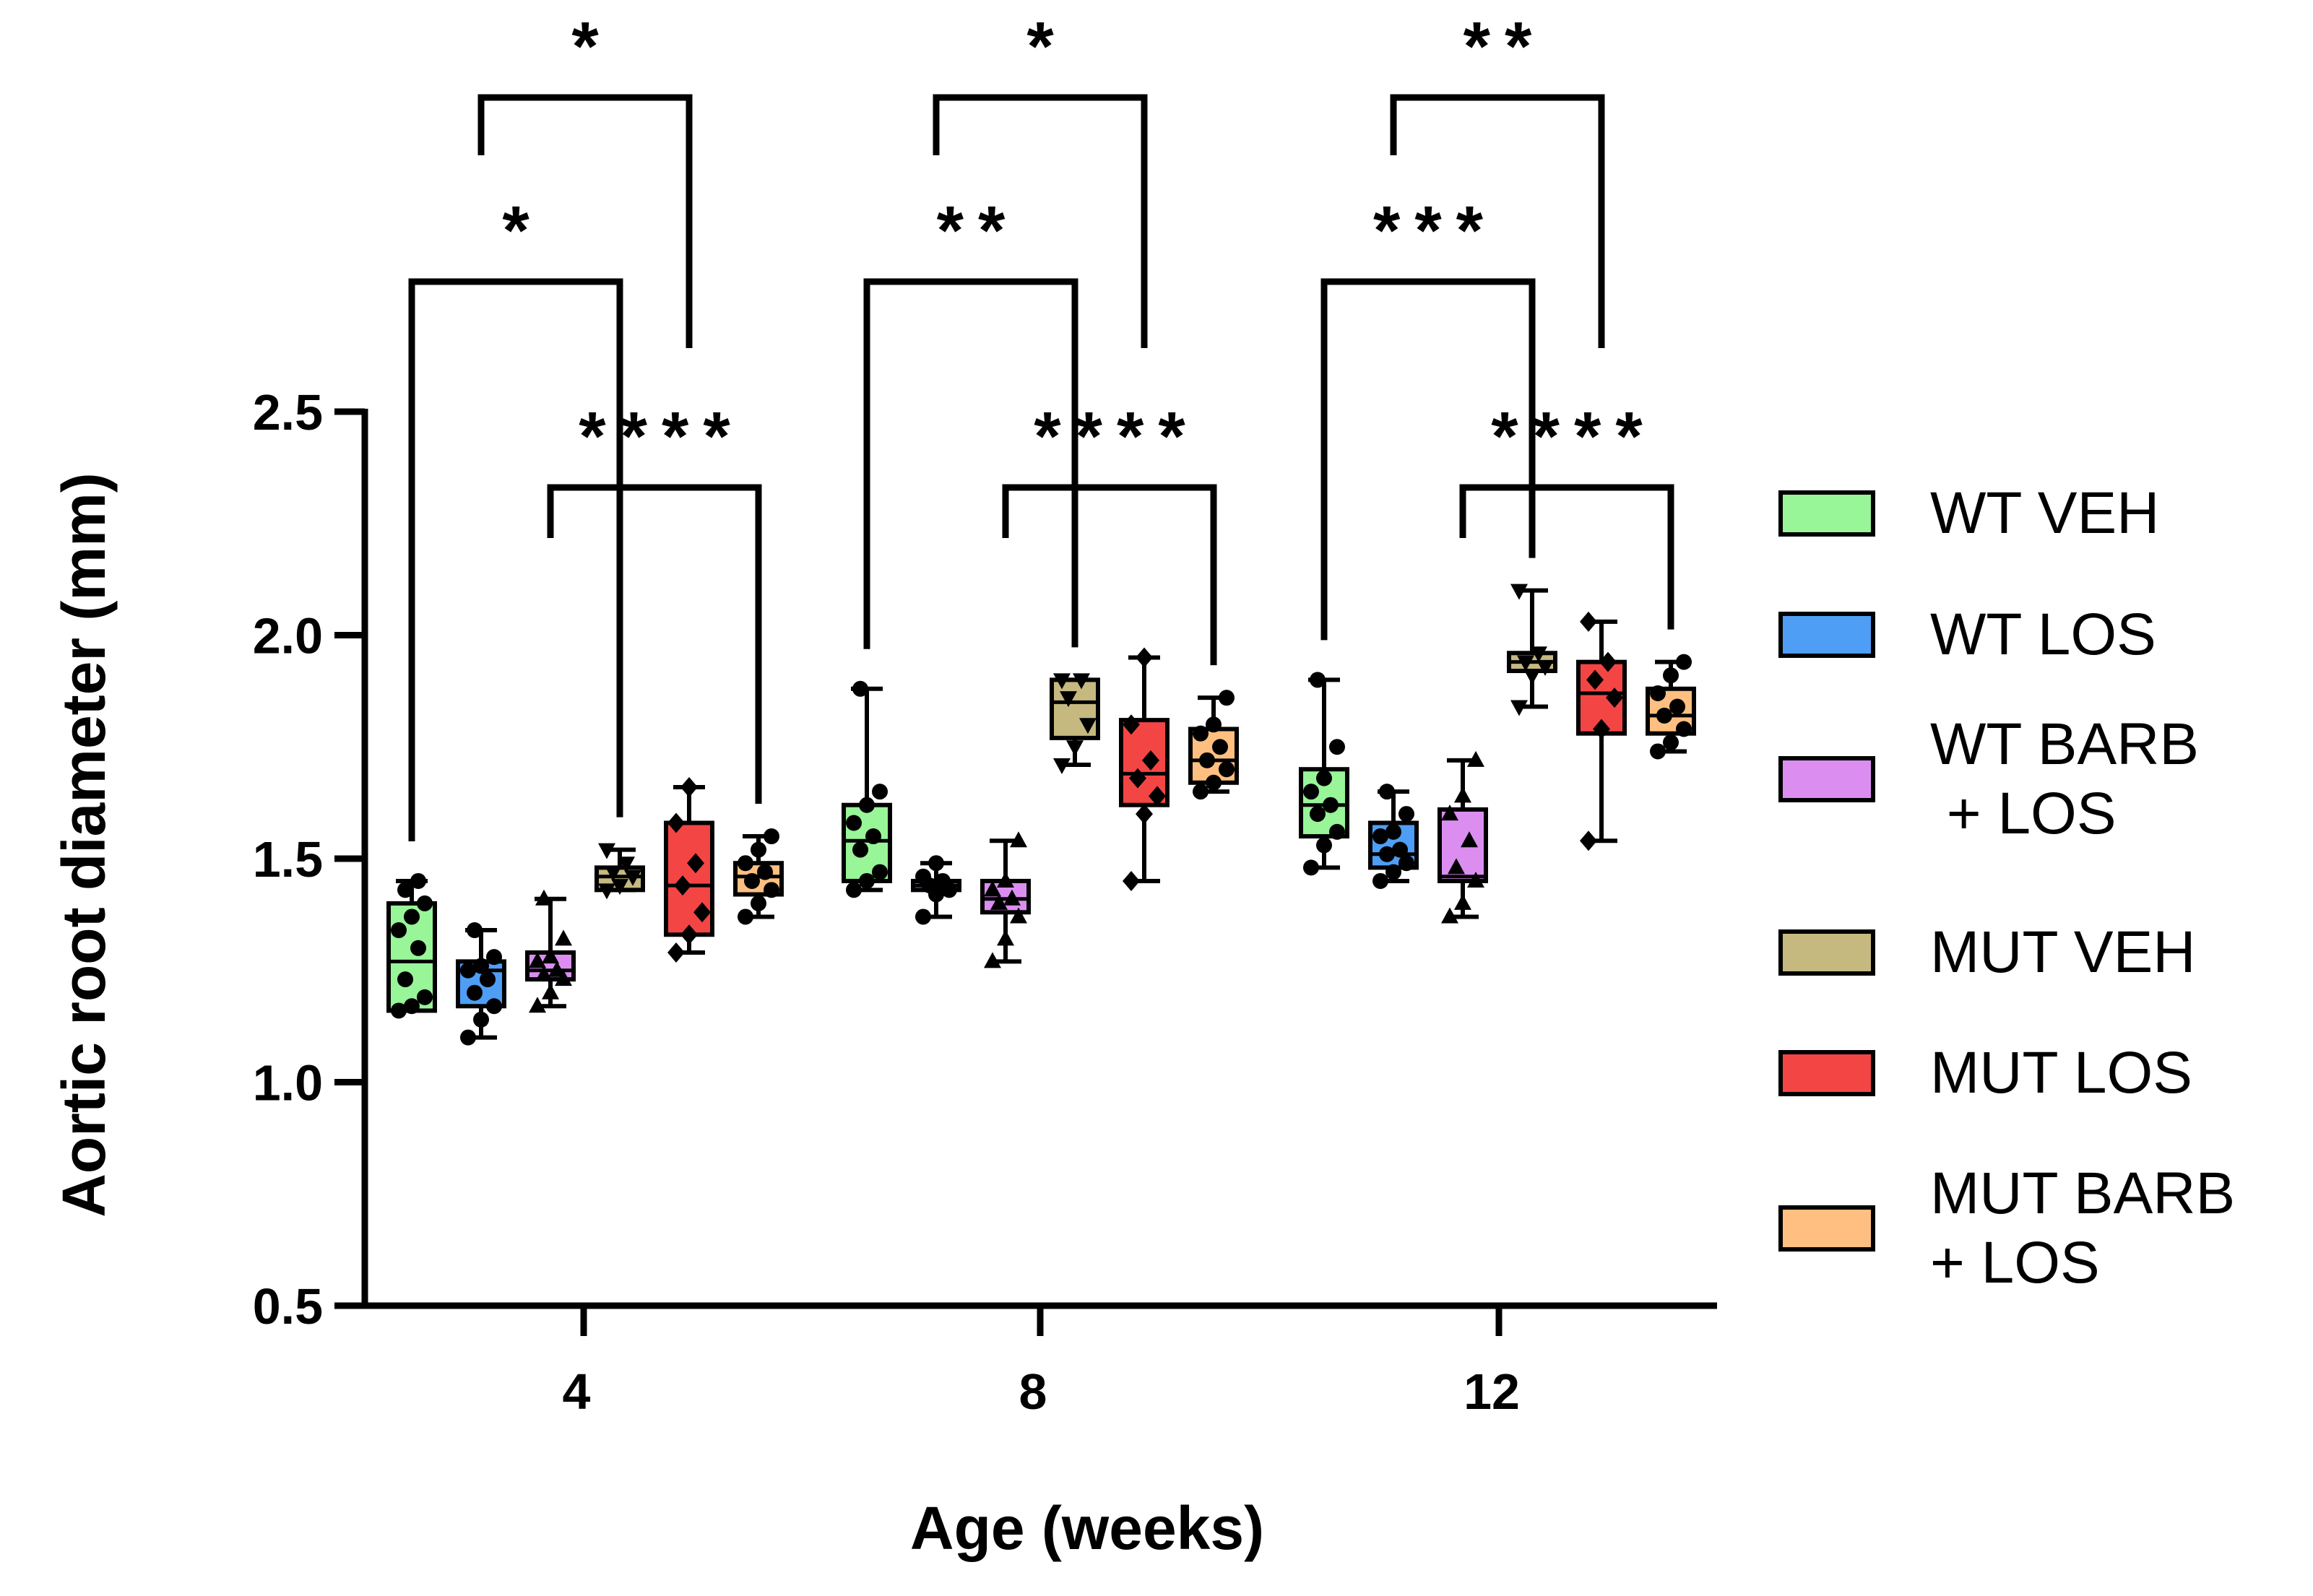  I want to click on legend-label: WT LOS, so click(2043, 634).